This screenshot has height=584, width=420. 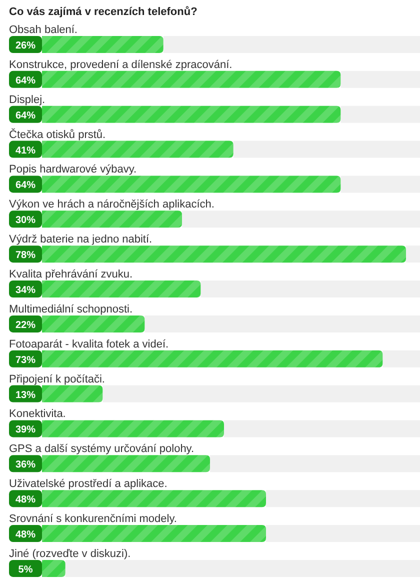 I want to click on percent-badge: 36%, so click(x=25, y=463).